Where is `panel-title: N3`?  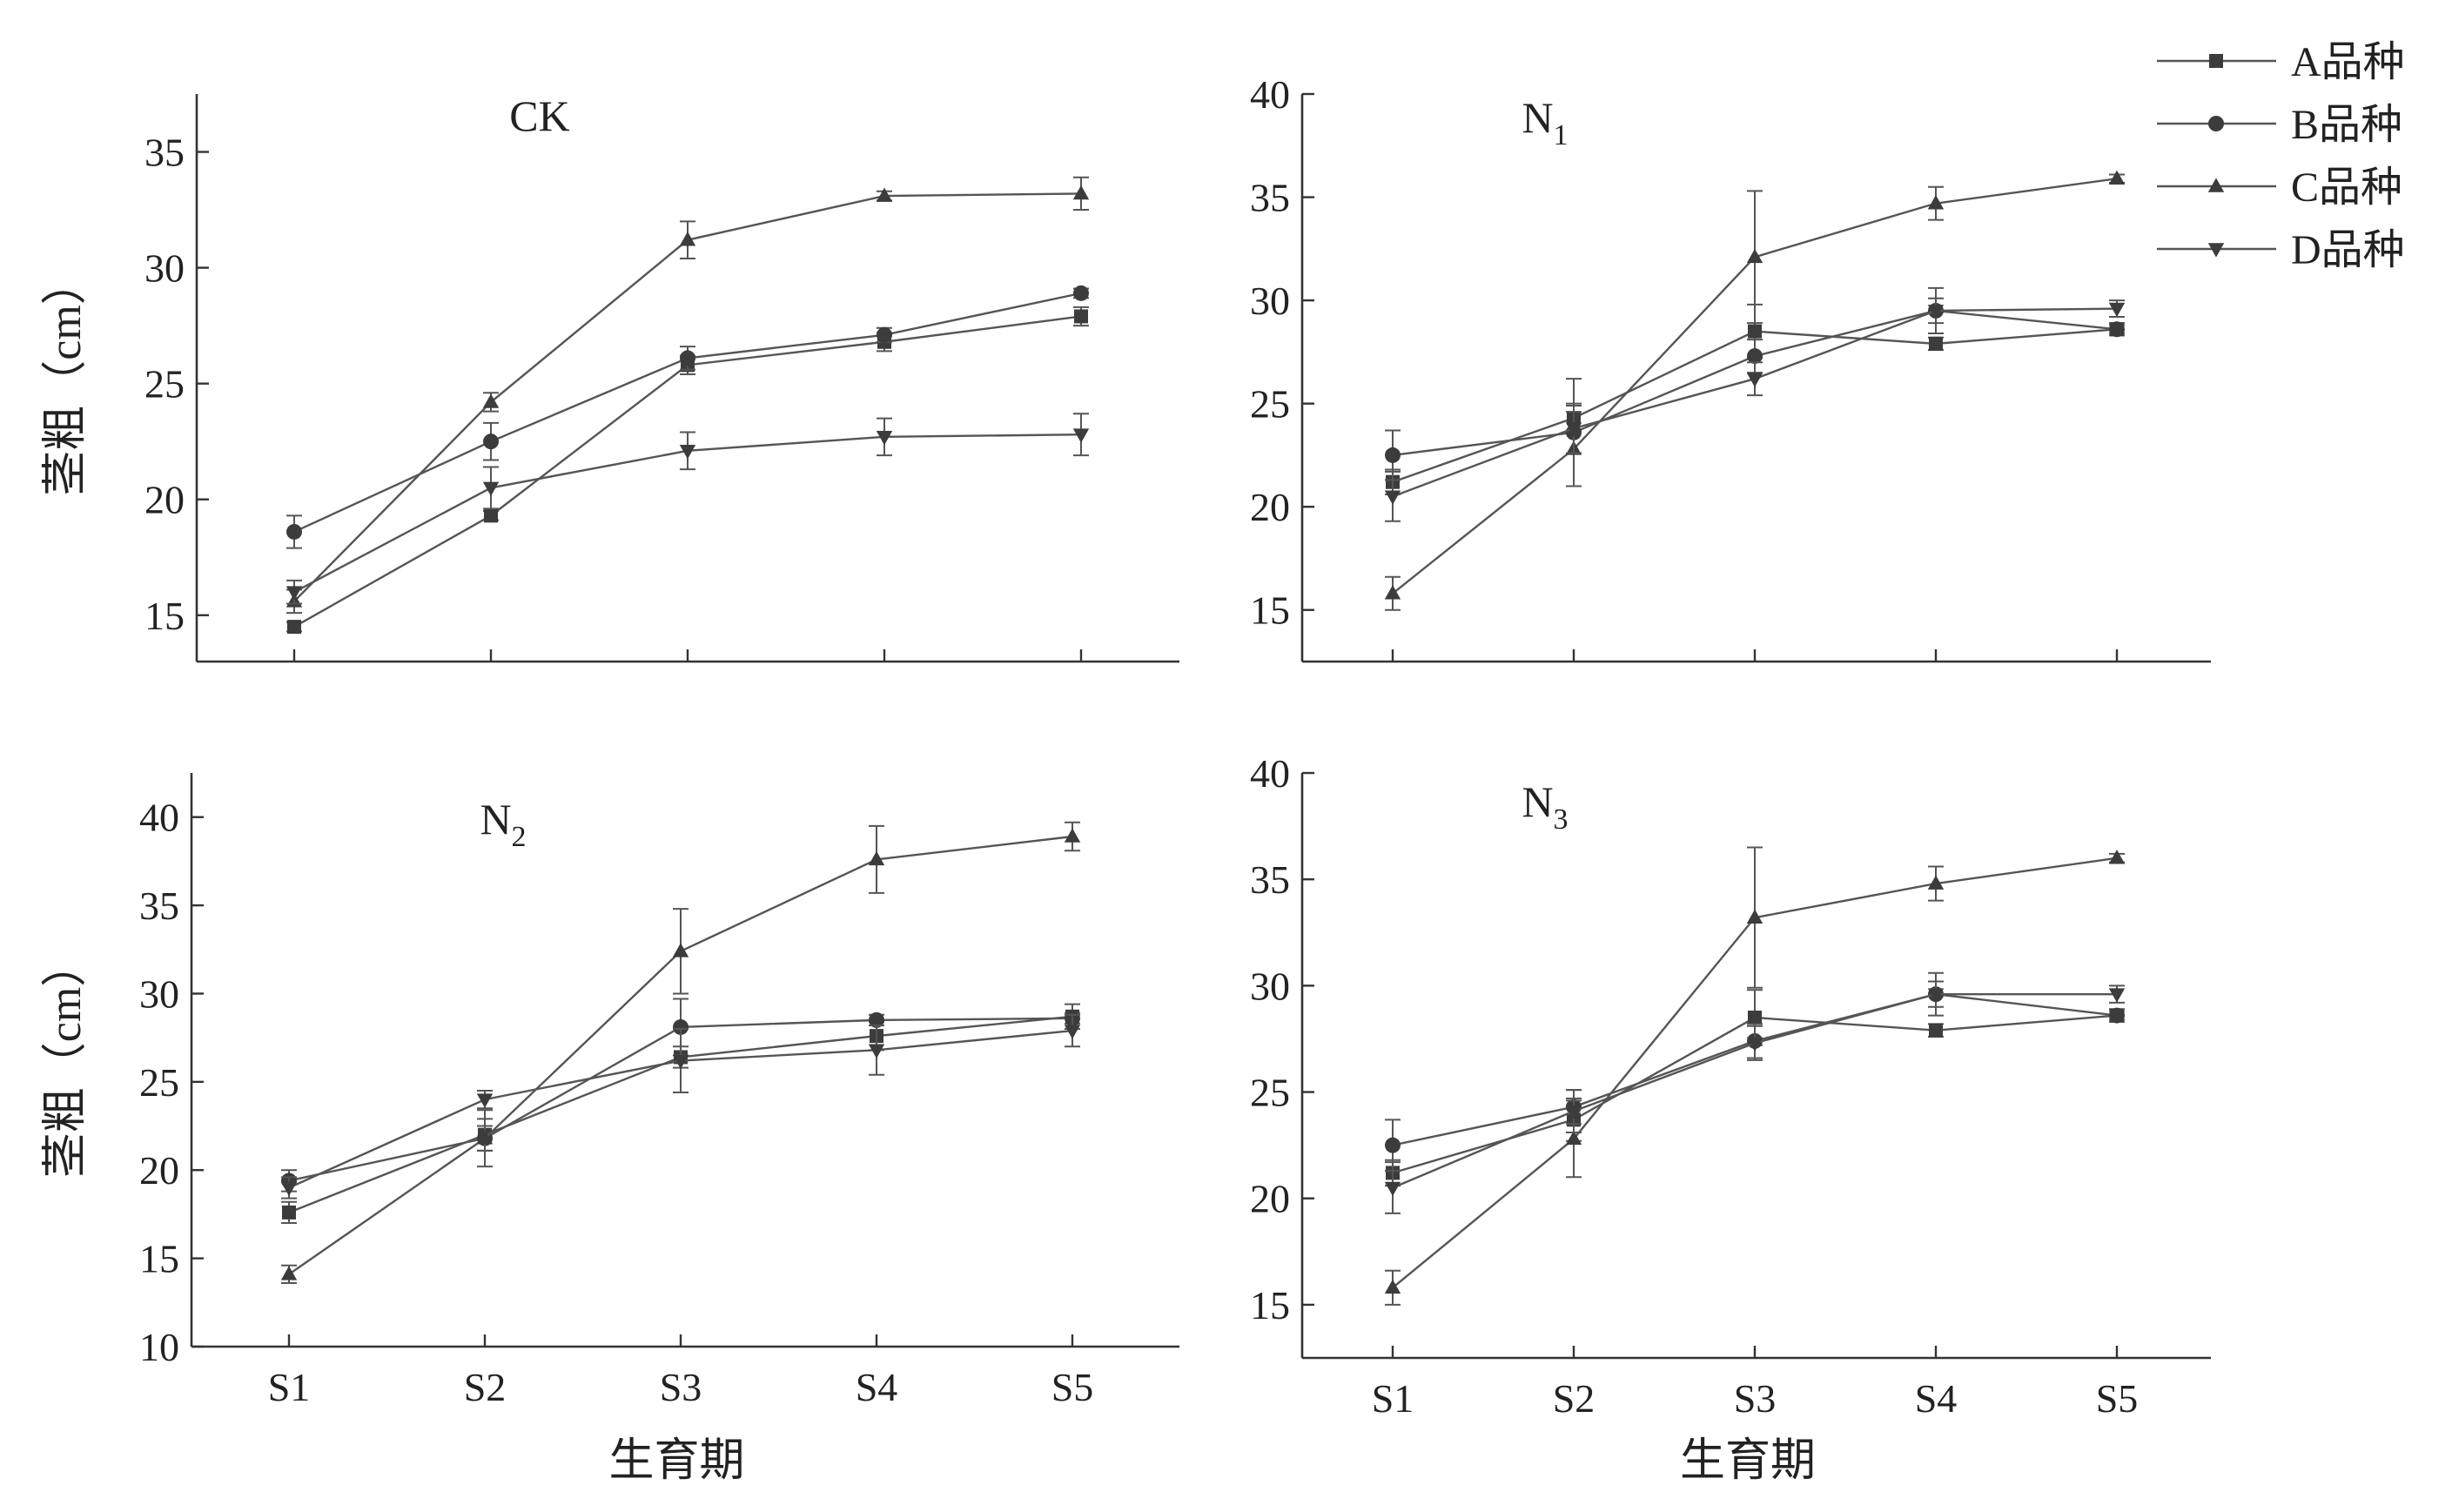
panel-title: N3 is located at coordinates (1545, 806).